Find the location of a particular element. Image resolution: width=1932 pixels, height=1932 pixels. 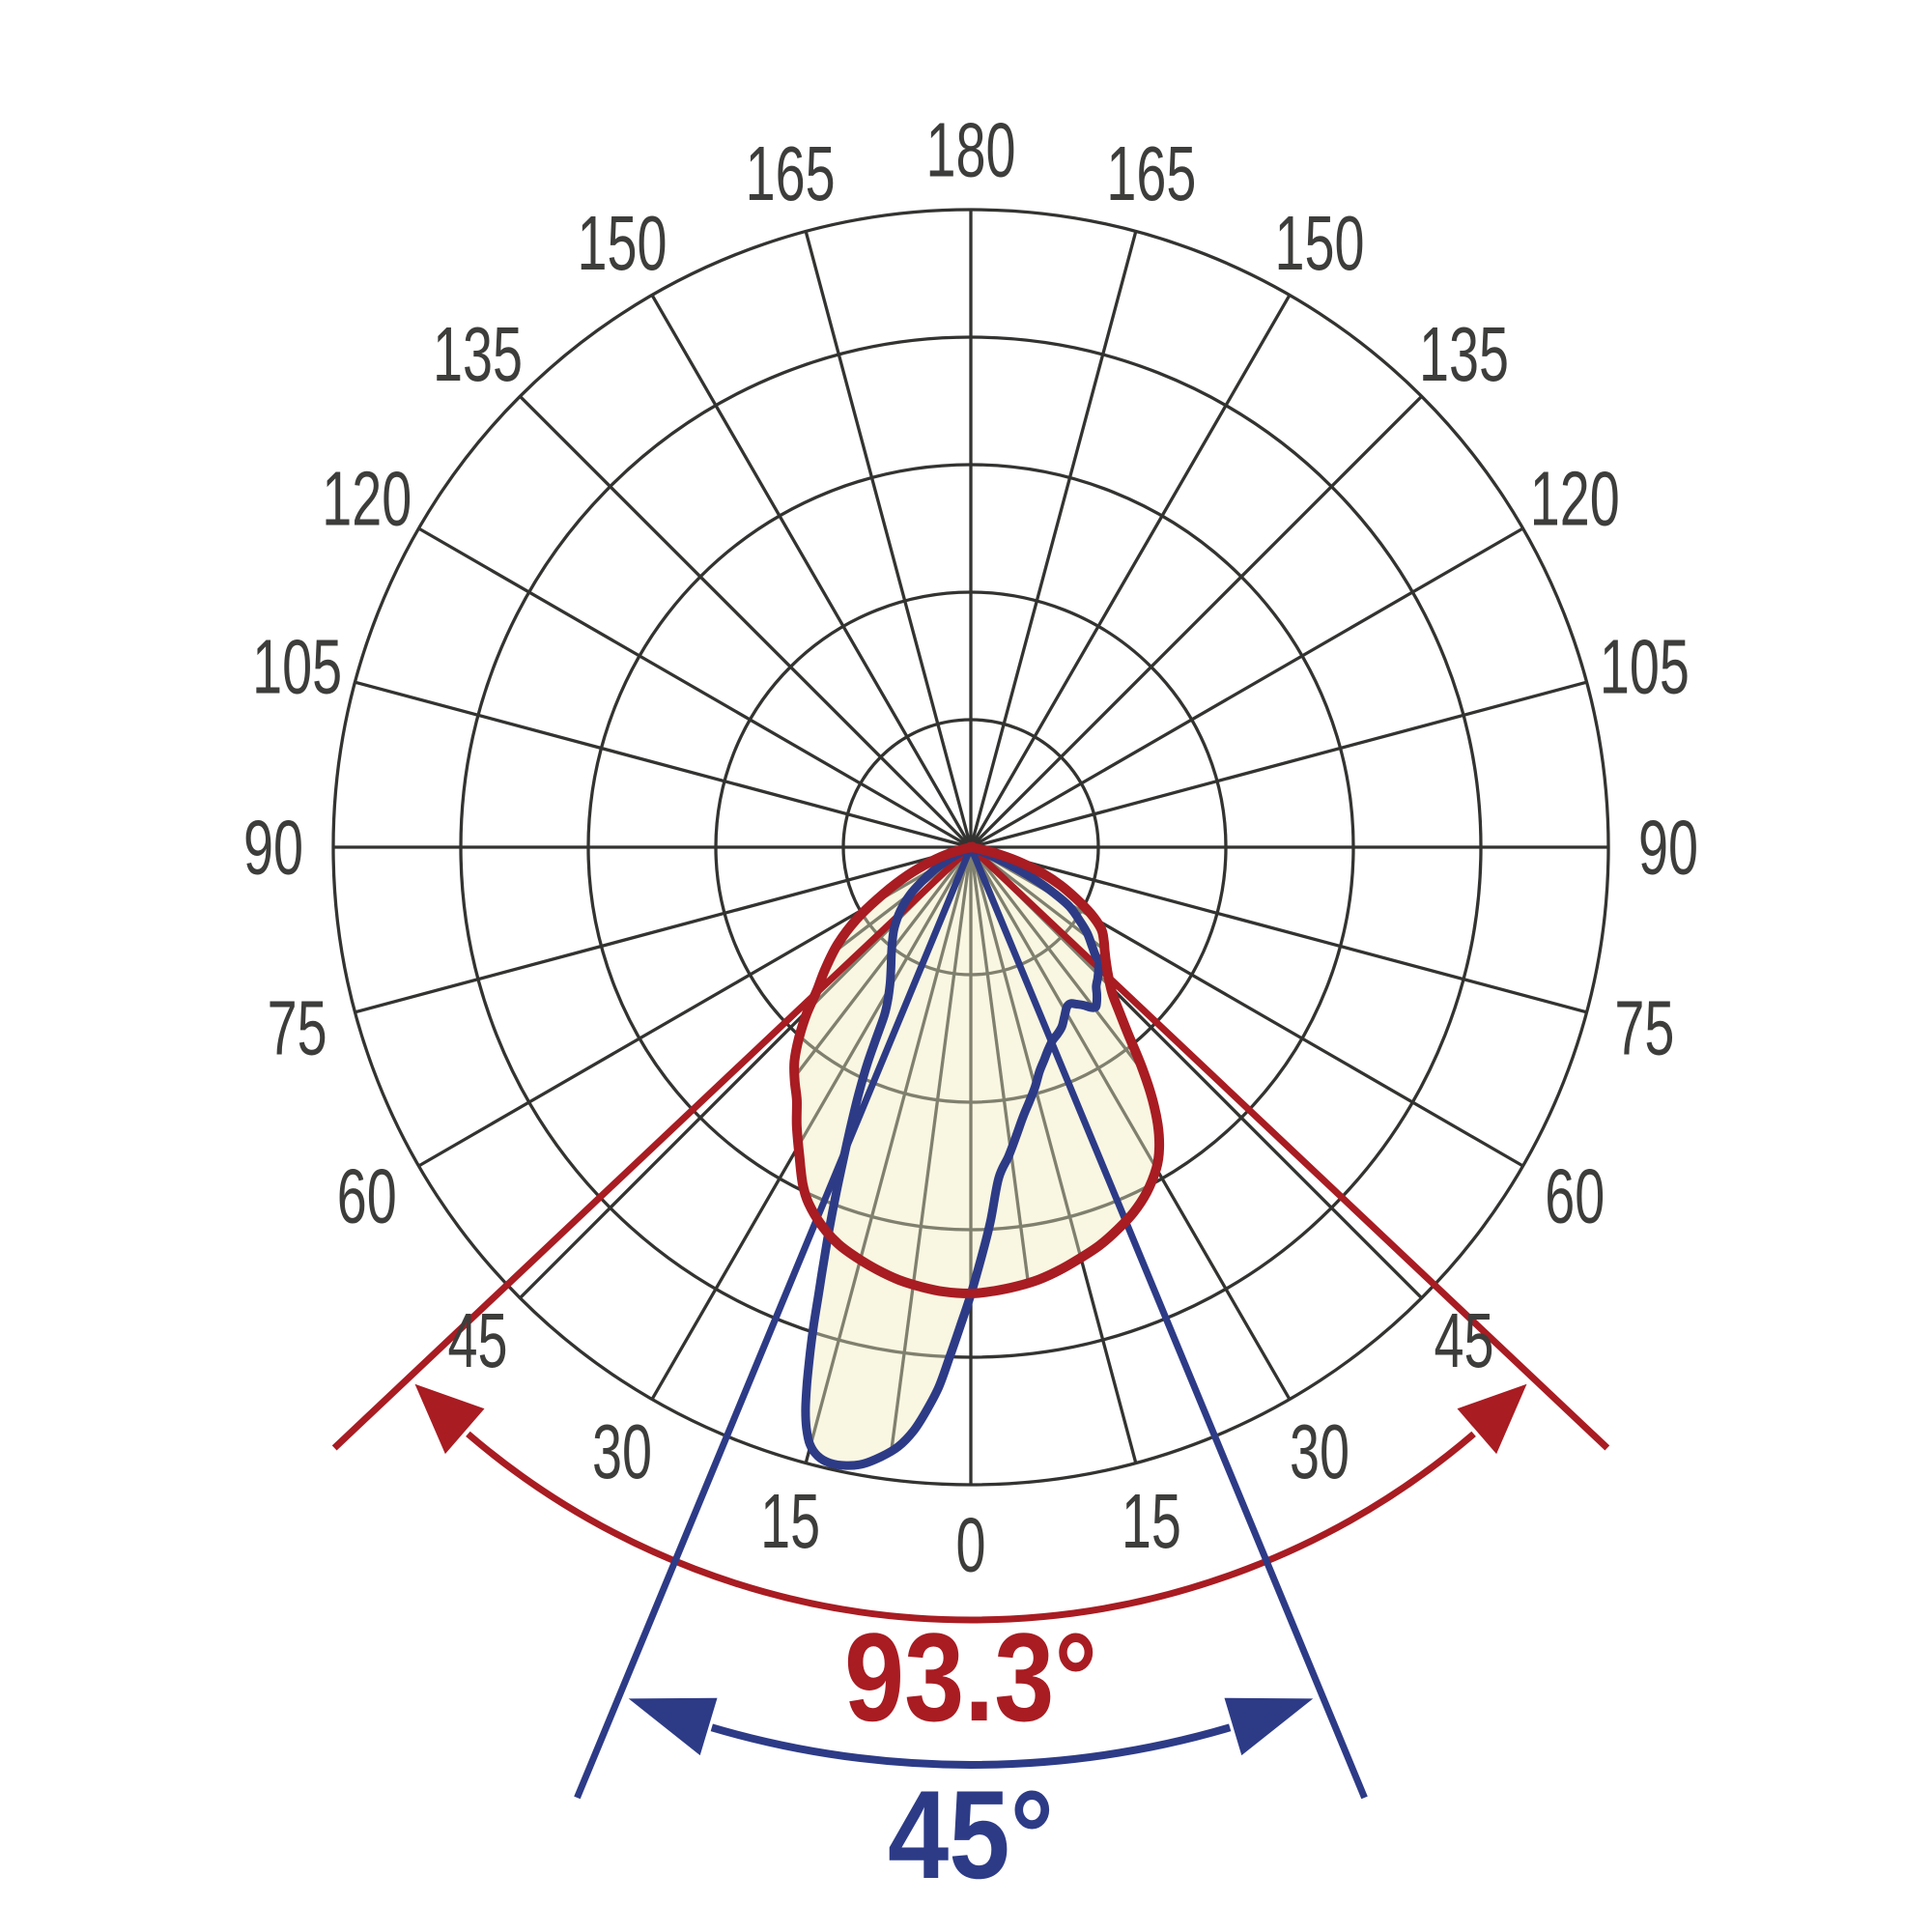

narrow-beam-angle-value: 45° is located at coordinates (971, 1834).